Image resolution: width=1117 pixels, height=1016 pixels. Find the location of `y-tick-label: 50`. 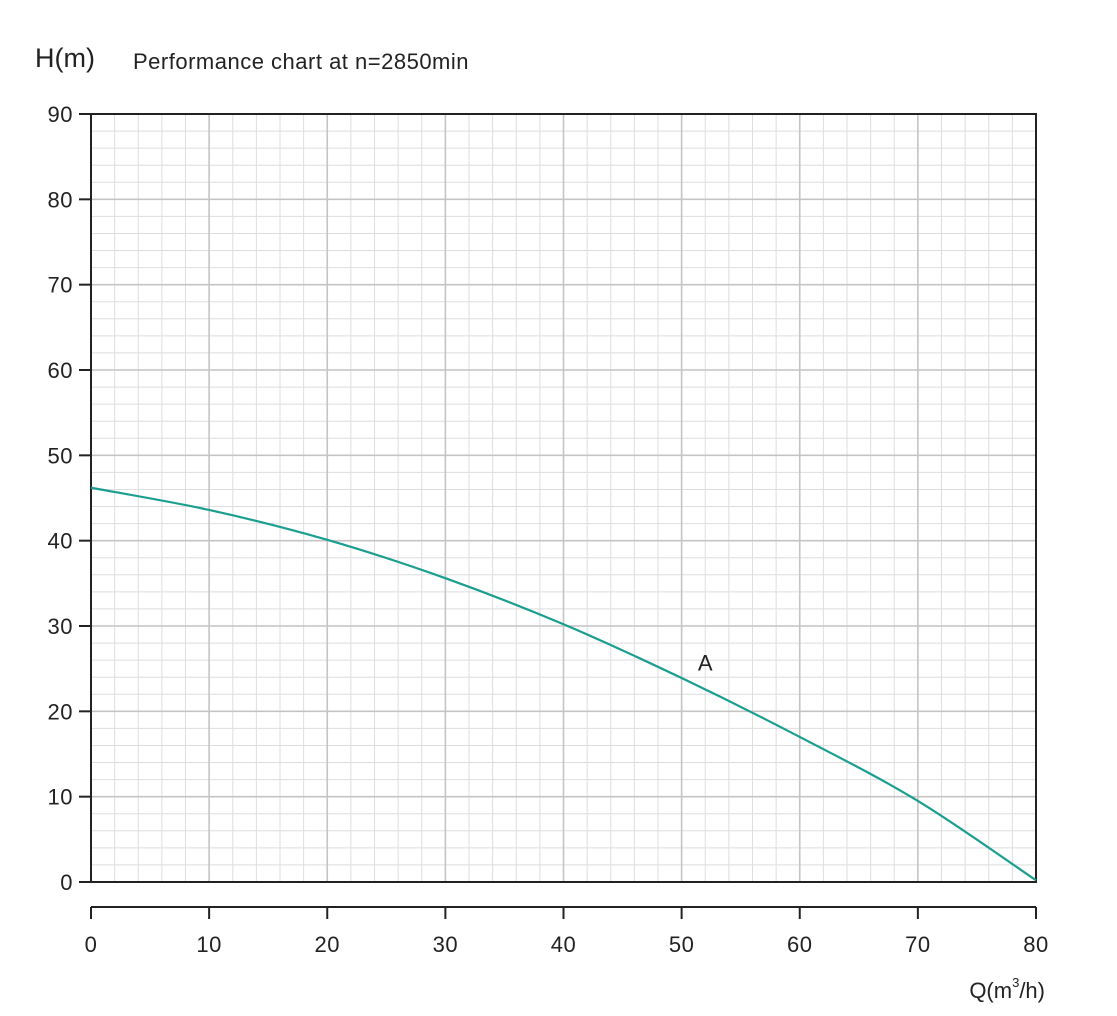

y-tick-label: 50 is located at coordinates (60, 455).